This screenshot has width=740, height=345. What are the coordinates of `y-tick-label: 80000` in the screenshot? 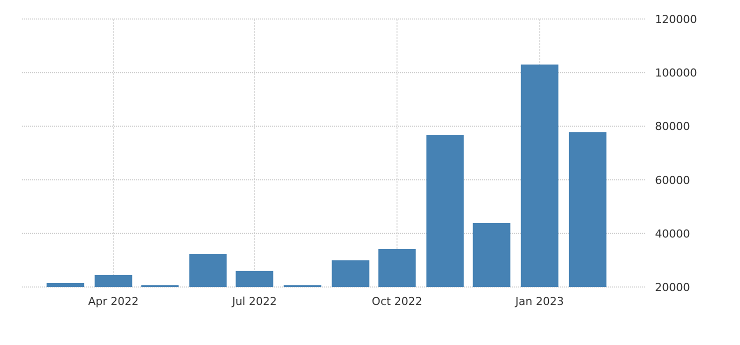 It's located at (672, 127).